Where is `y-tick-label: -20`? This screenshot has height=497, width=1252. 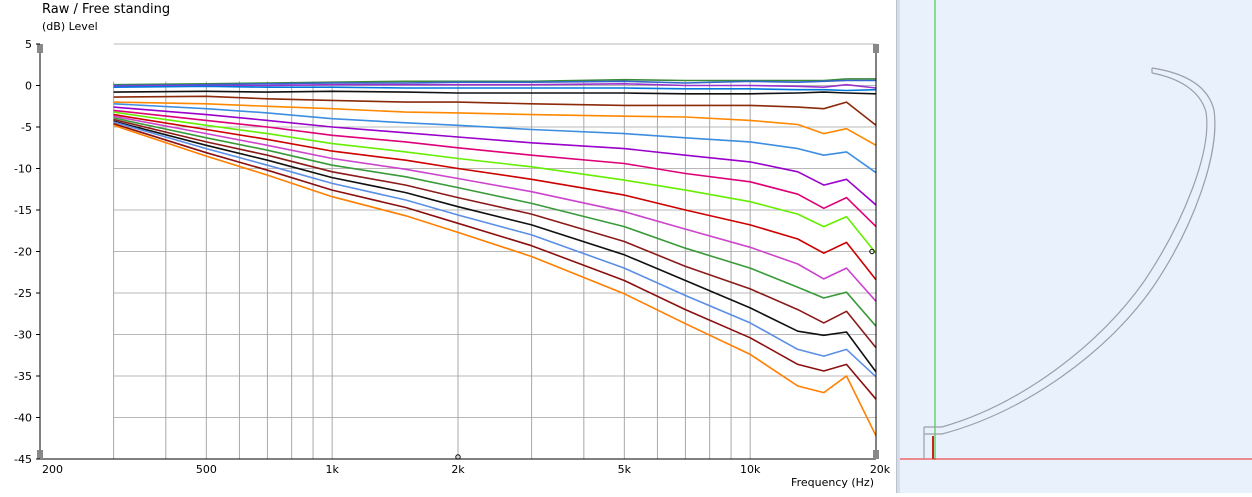 y-tick-label: -20 is located at coordinates (23, 252).